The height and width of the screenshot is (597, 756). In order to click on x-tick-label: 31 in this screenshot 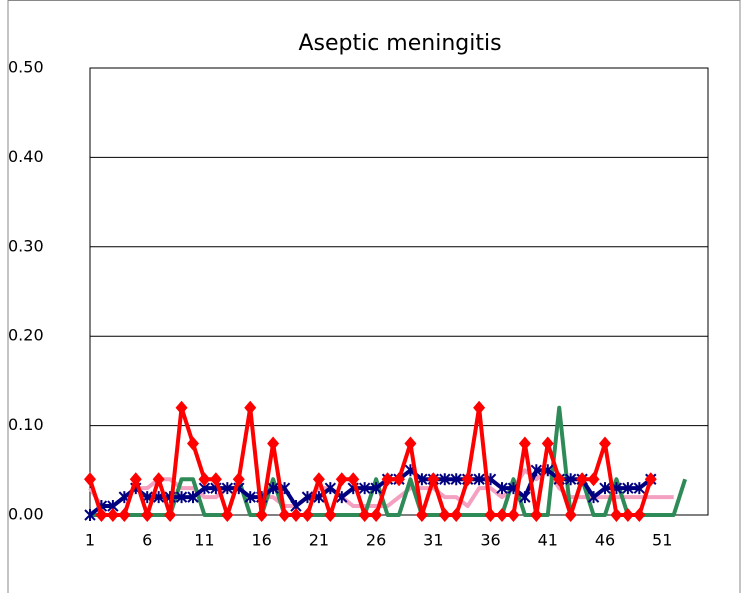, I will do `click(433, 540)`.